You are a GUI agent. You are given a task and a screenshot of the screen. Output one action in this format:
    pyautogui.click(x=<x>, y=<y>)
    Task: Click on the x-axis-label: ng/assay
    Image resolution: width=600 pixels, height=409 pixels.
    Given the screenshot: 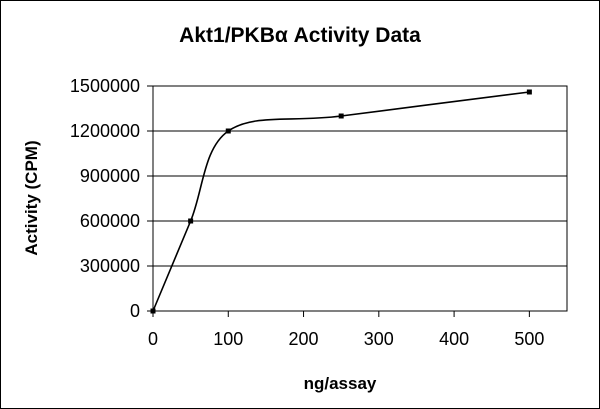 What is the action you would take?
    pyautogui.click(x=340, y=383)
    